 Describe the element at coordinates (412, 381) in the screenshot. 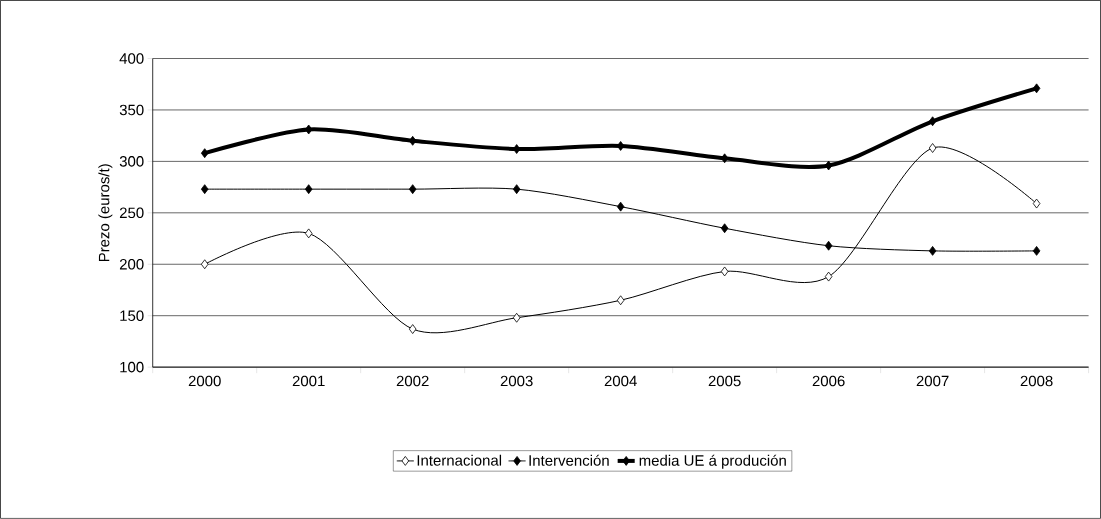

I see `x-tick-label: 2002` at that location.